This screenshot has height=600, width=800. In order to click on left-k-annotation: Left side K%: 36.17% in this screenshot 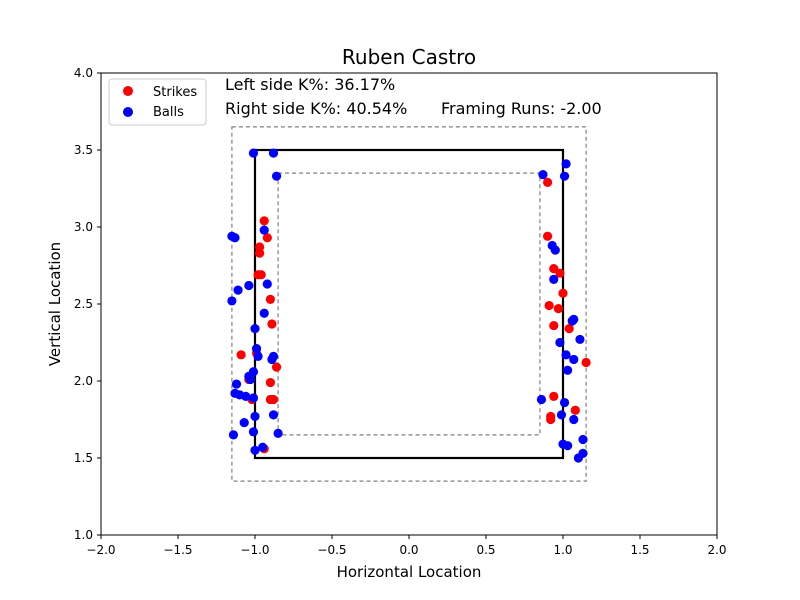, I will do `click(310, 84)`.